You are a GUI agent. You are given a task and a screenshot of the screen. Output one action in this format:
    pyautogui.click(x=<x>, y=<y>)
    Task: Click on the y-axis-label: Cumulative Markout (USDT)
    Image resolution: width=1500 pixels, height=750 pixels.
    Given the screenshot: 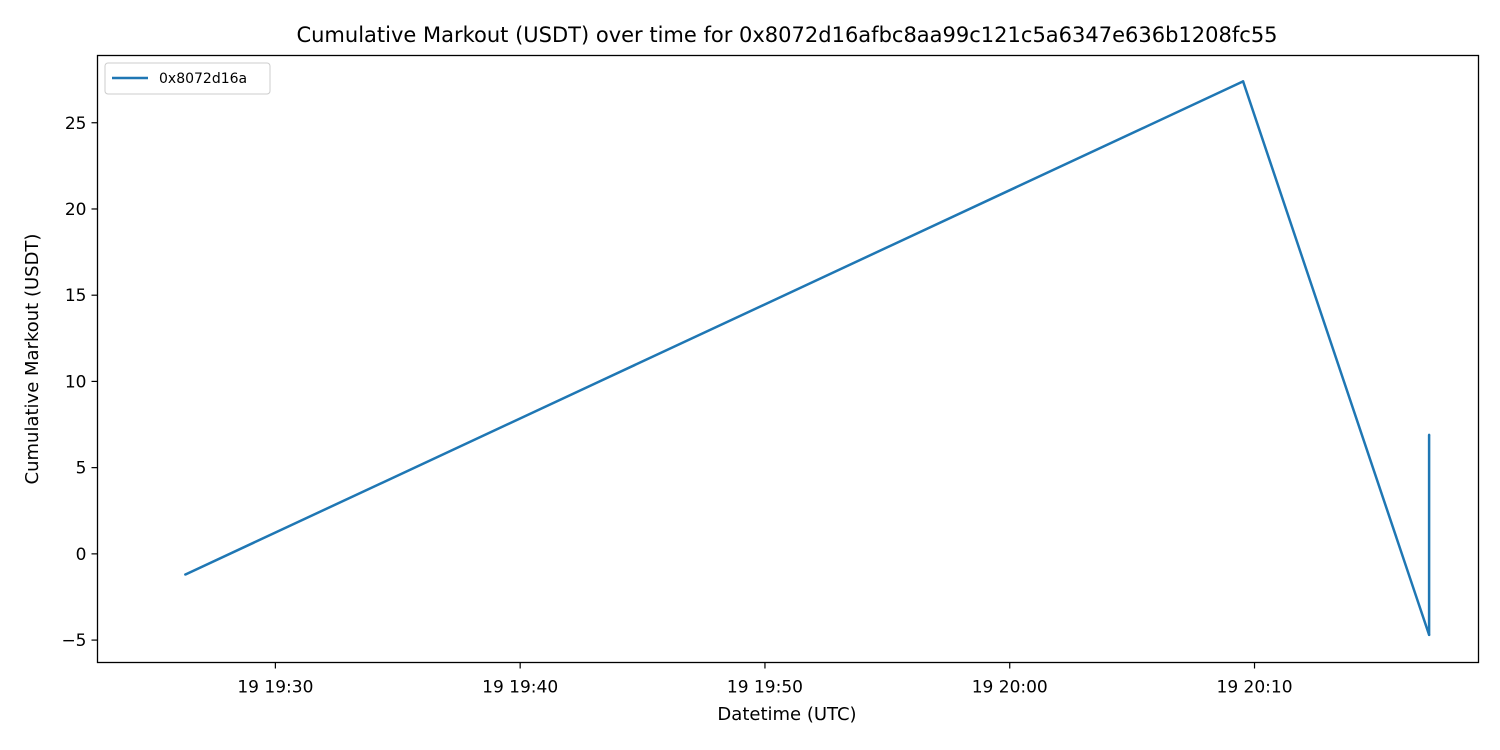 What is the action you would take?
    pyautogui.click(x=32, y=359)
    